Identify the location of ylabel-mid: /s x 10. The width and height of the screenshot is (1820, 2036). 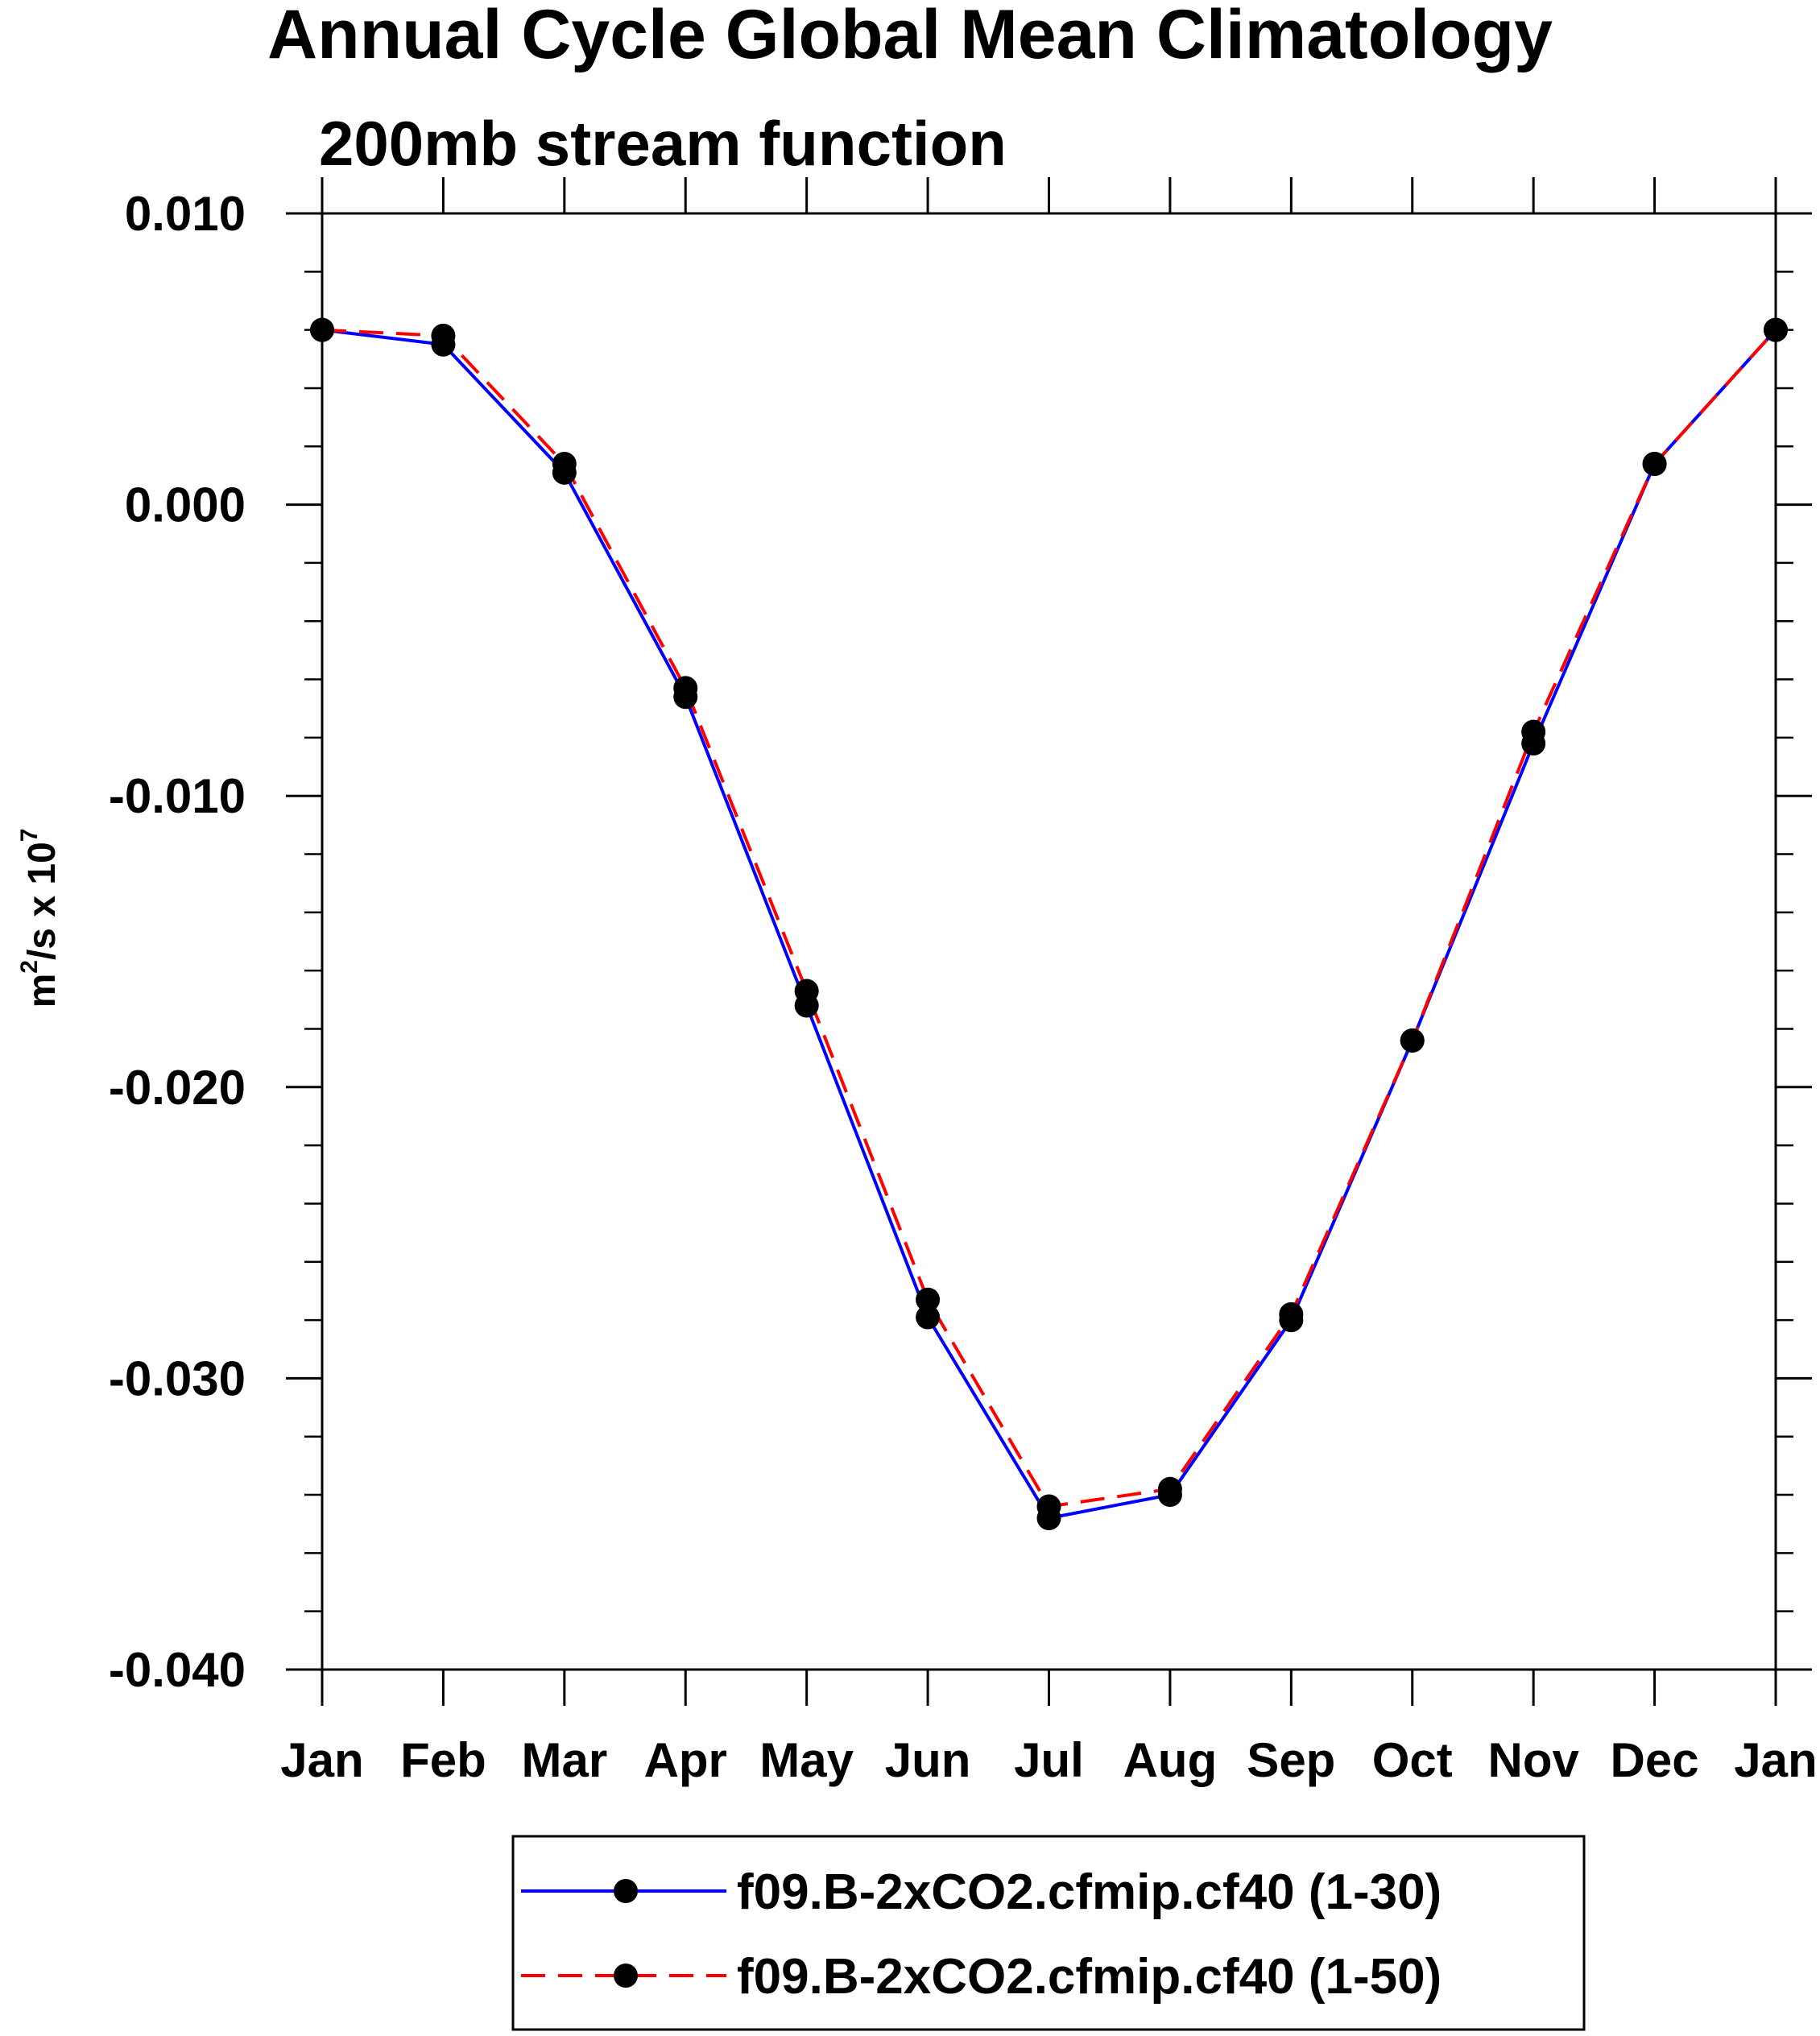
(43, 901).